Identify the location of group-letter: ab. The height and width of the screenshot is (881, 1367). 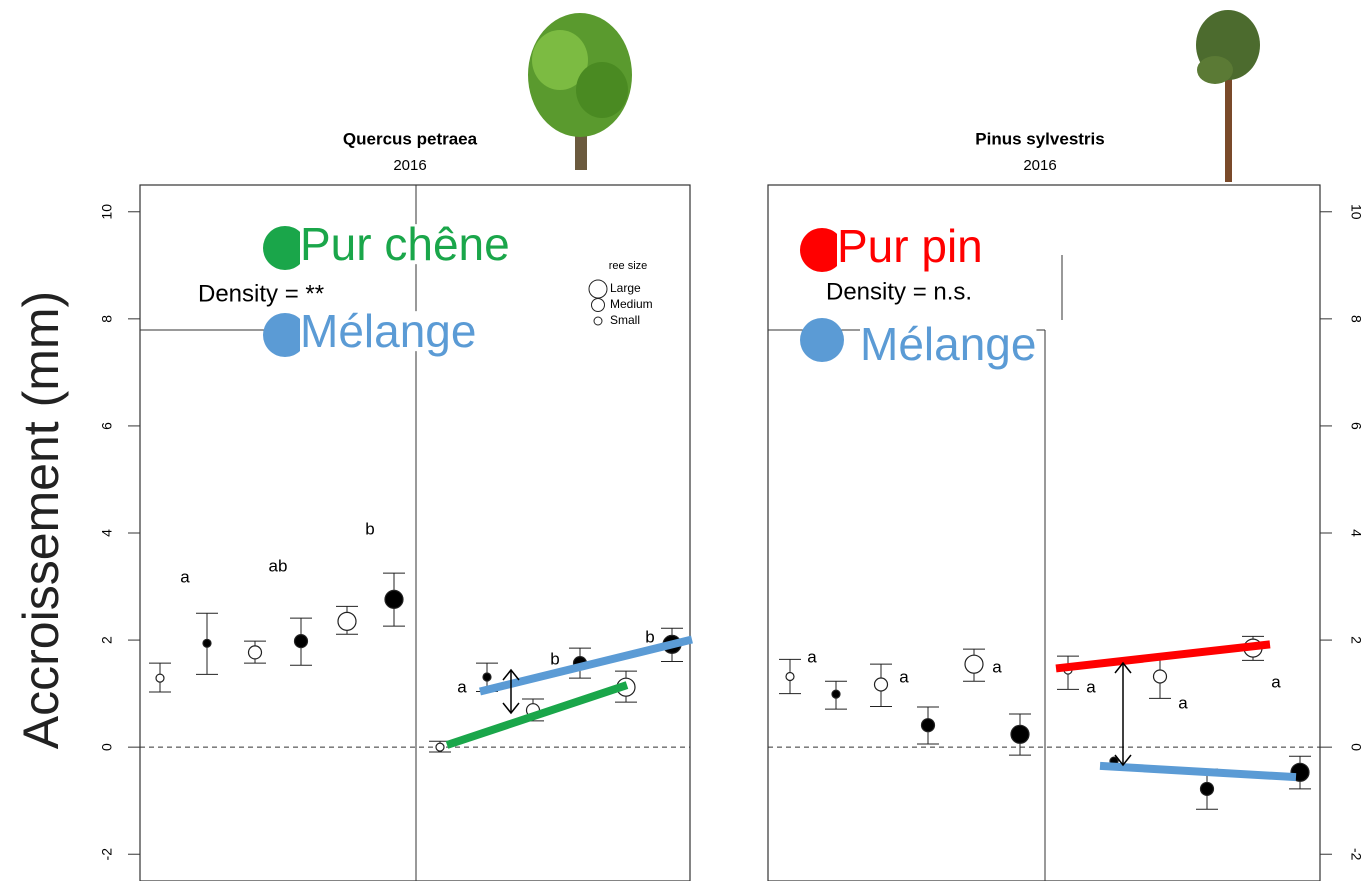
(278, 565).